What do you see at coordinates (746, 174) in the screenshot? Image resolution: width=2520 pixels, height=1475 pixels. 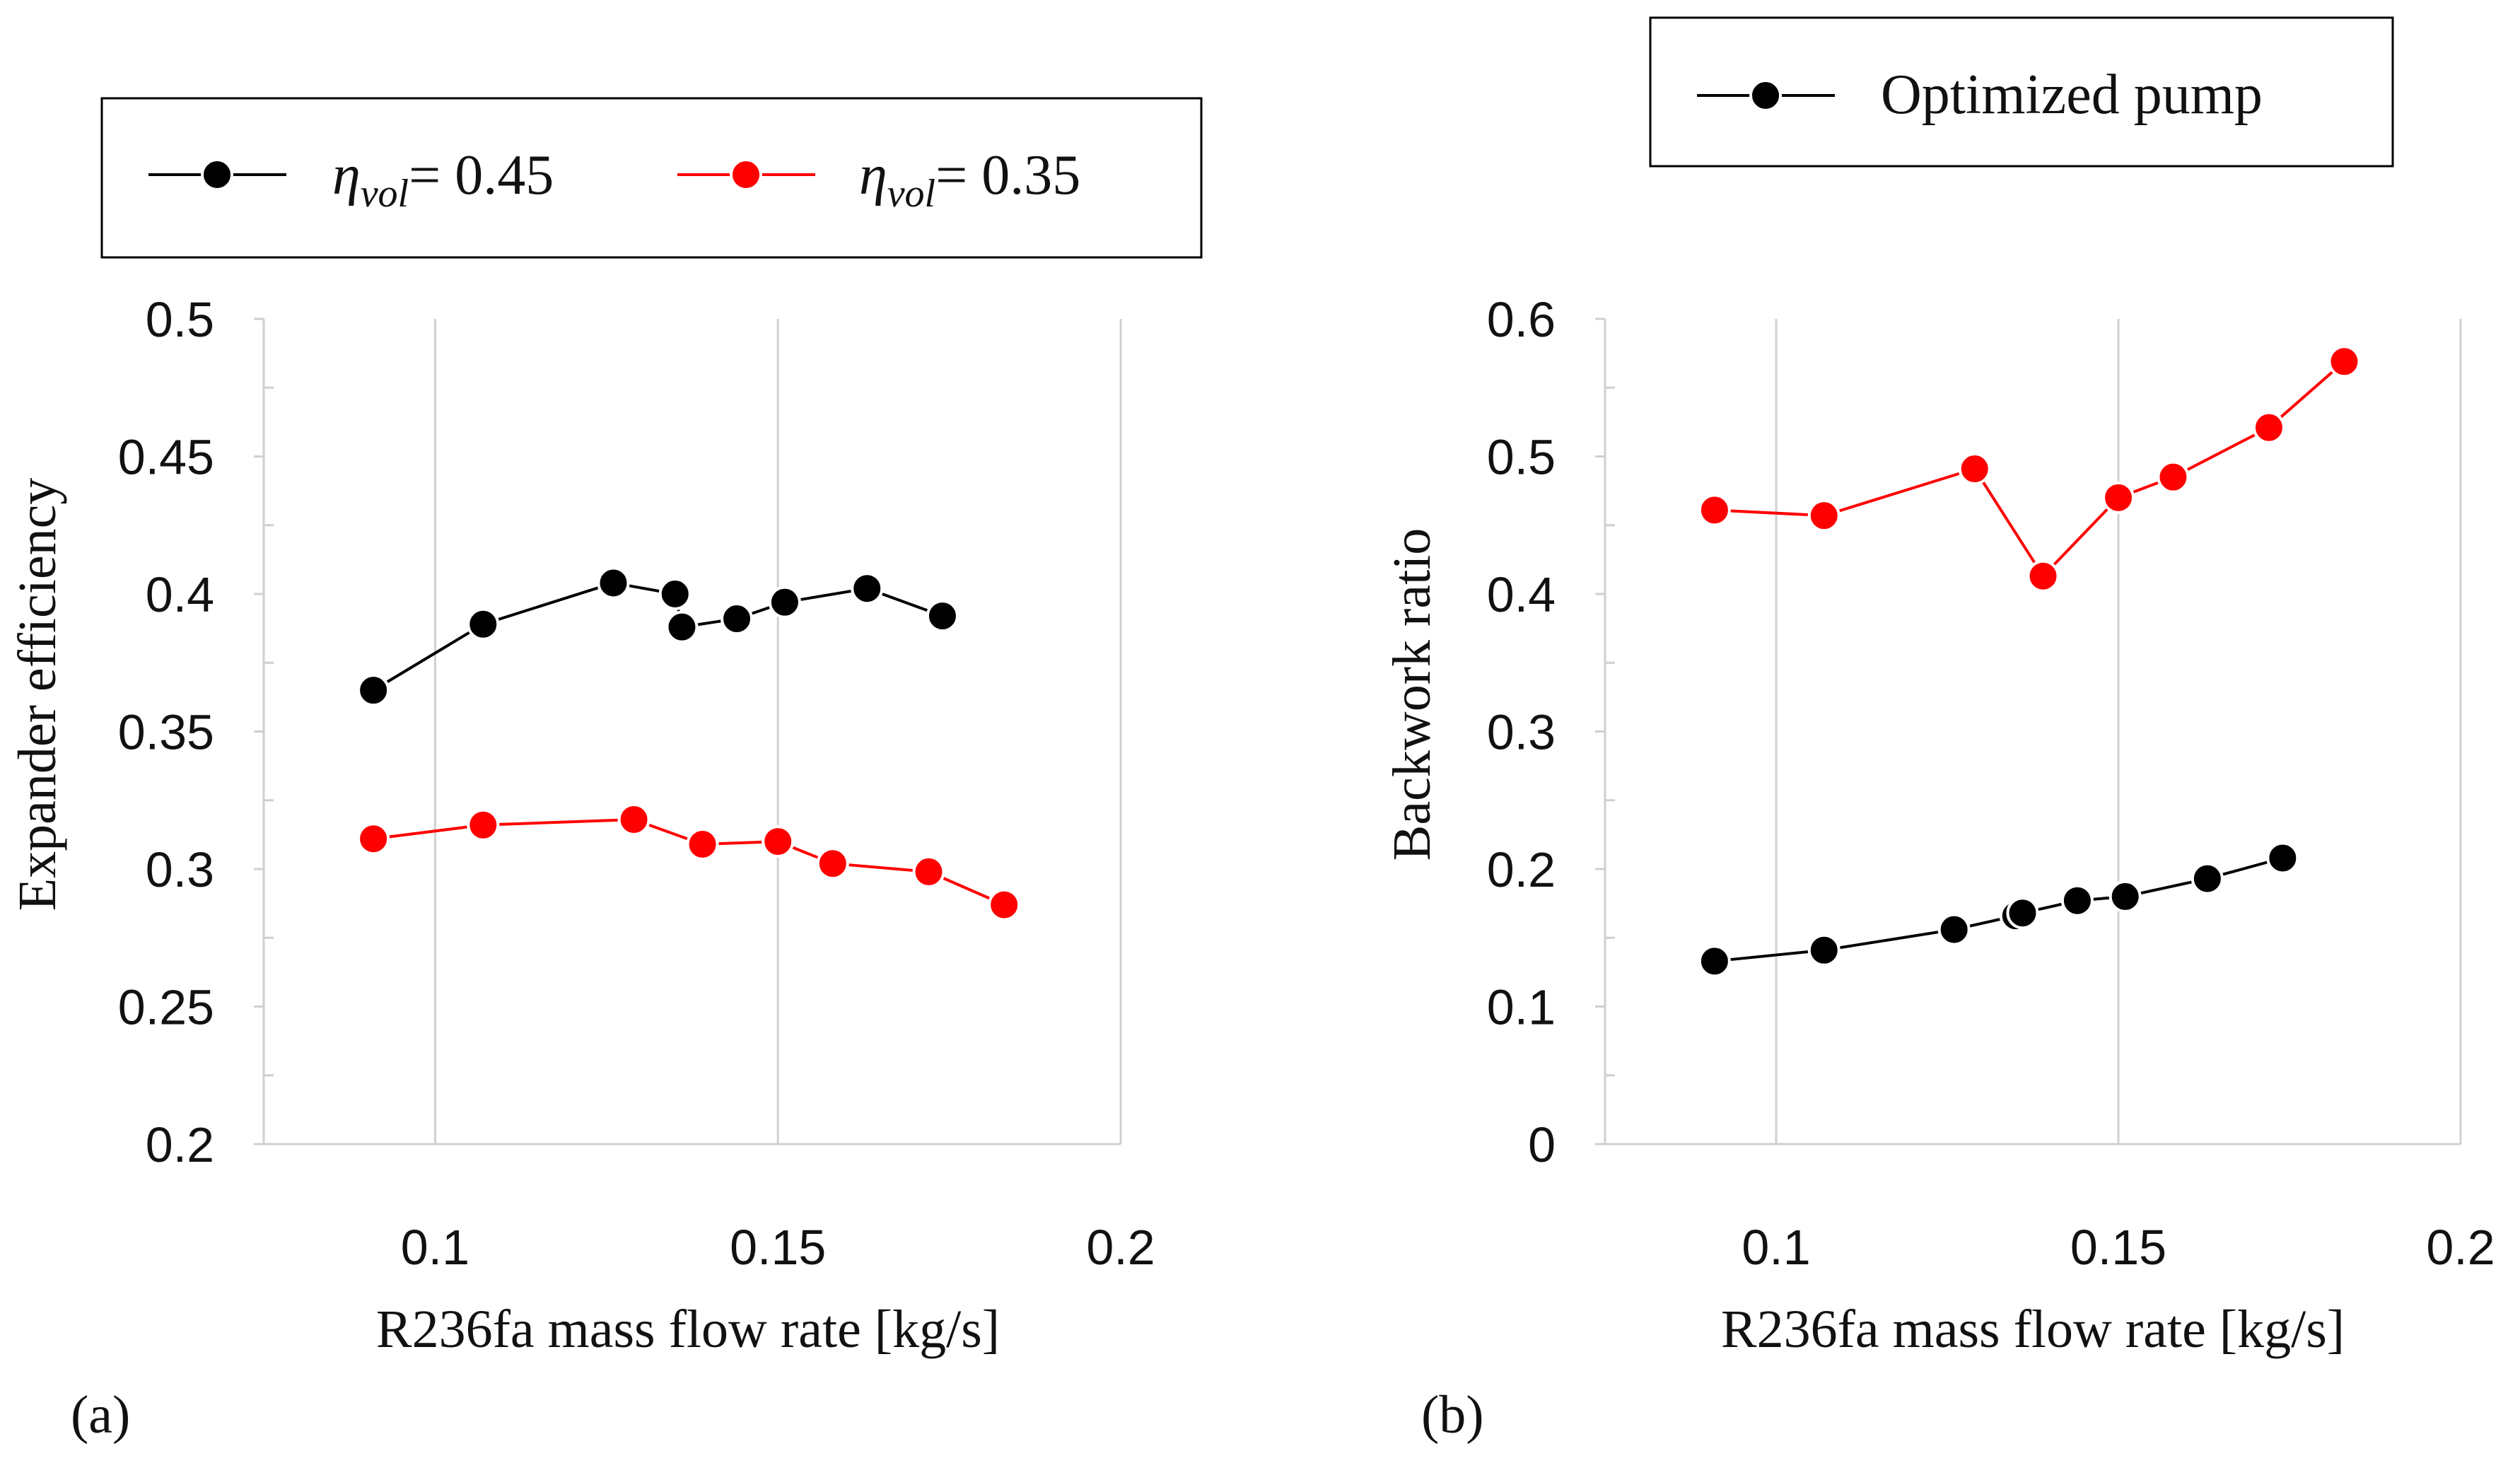 I see `legend-marker-red` at bounding box center [746, 174].